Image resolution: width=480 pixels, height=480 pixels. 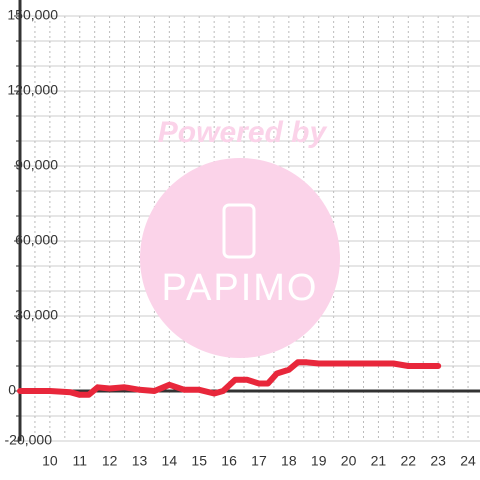 I want to click on y-tick-label: -20,000, so click(x=29, y=440).